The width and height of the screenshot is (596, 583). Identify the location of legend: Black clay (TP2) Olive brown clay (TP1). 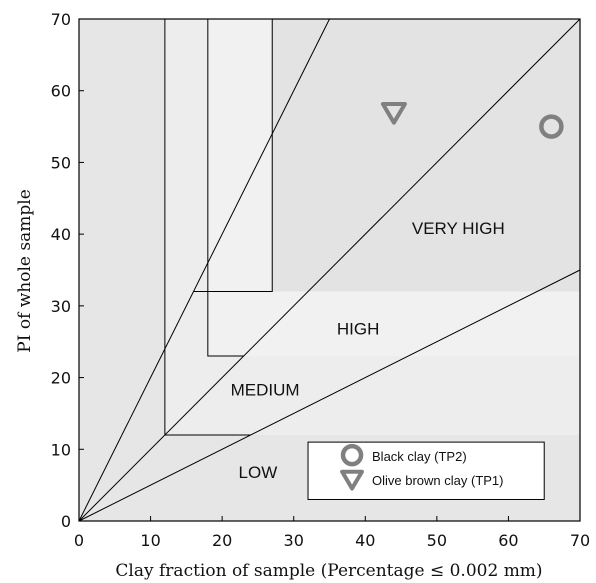
(426, 470).